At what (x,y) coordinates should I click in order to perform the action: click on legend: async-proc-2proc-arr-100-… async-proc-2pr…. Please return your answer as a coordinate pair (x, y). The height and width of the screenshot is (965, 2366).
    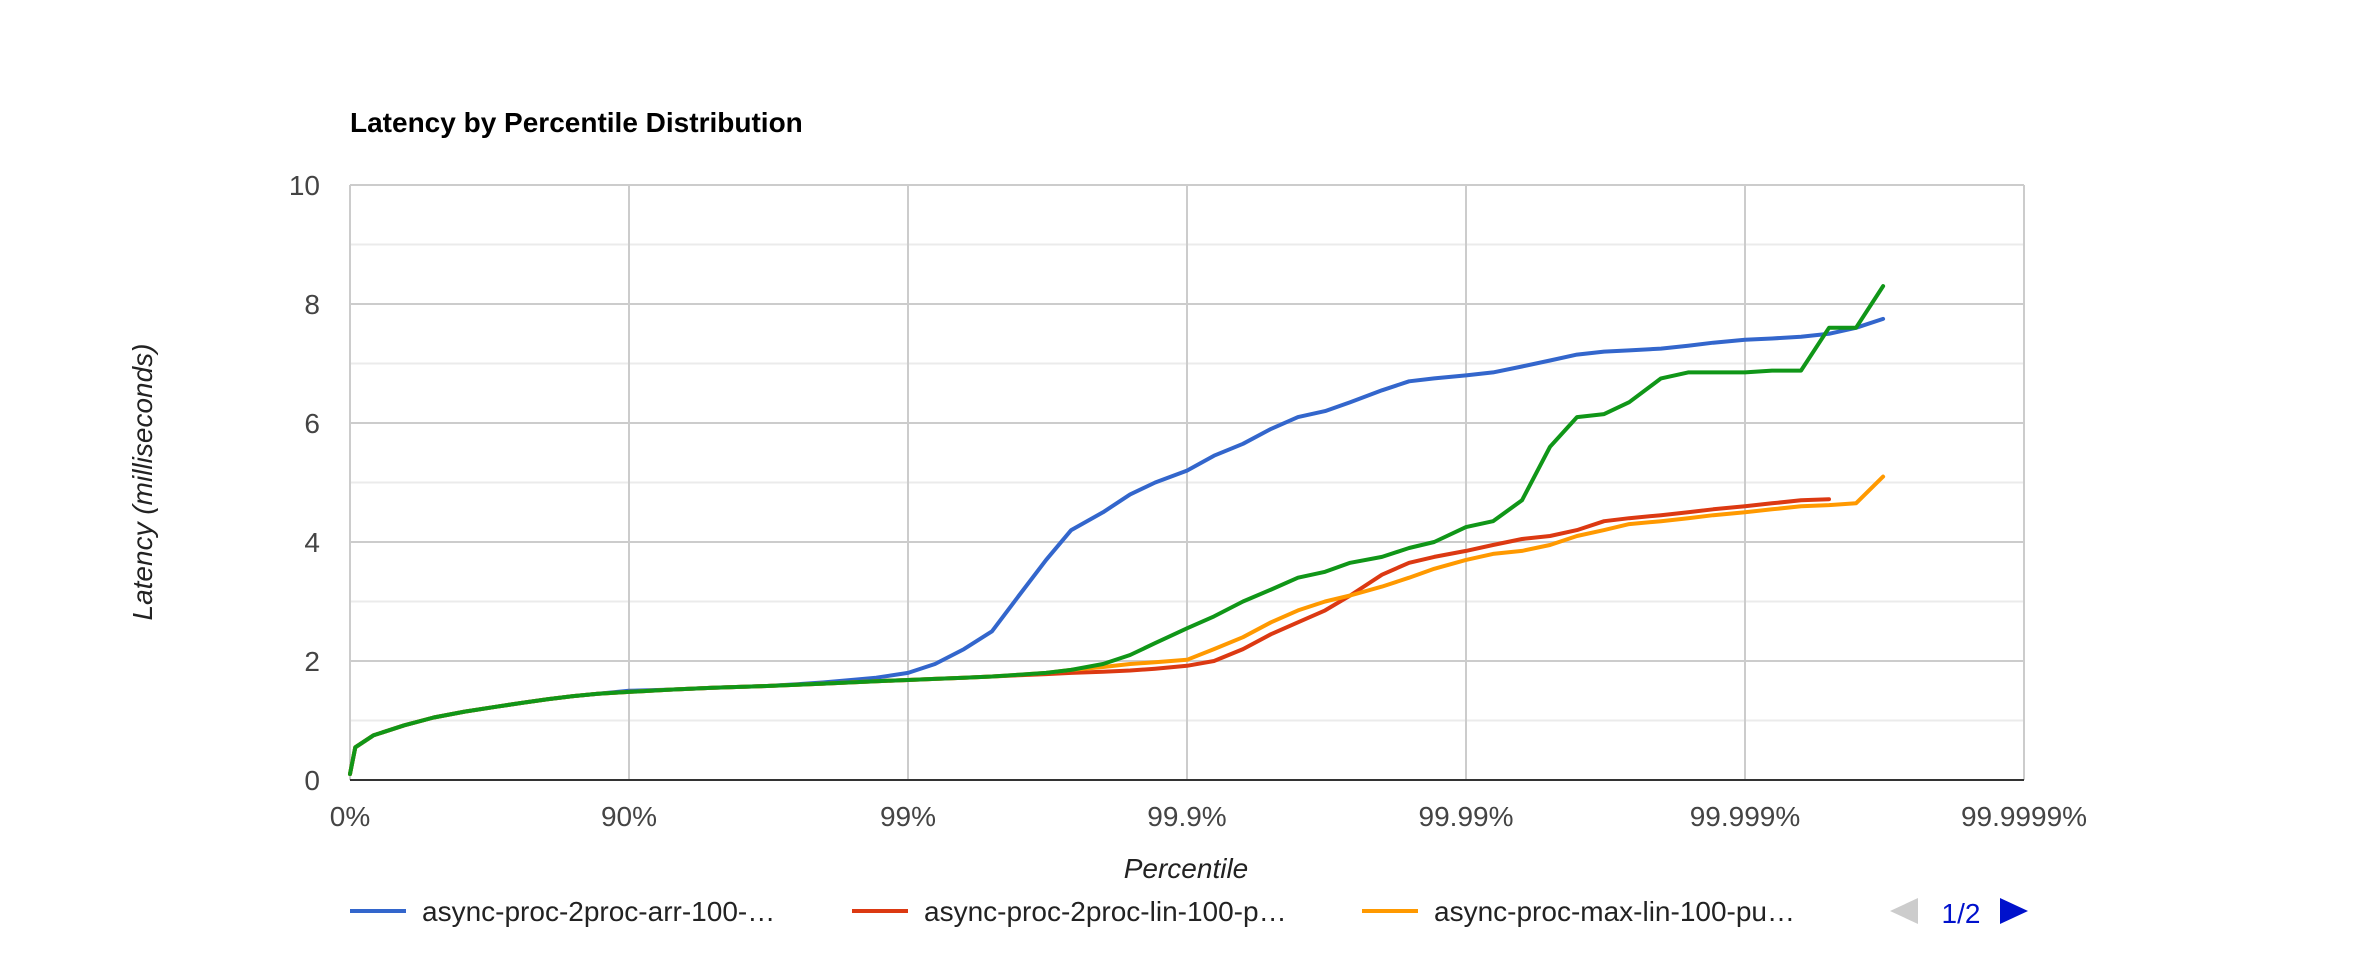
    Looking at the image, I should click on (1072, 911).